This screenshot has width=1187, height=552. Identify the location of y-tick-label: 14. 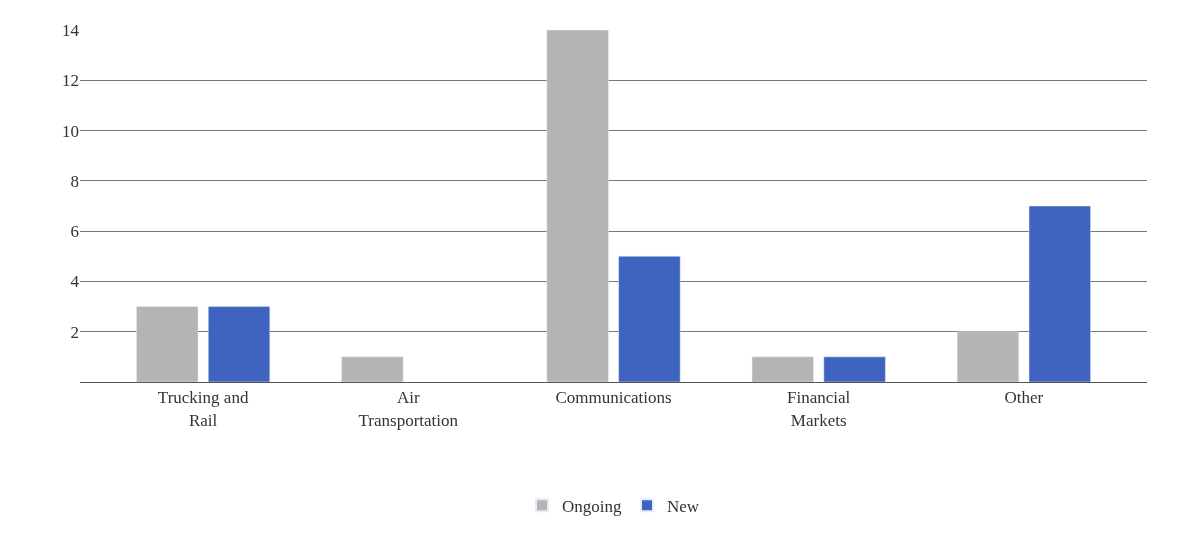
(71, 30).